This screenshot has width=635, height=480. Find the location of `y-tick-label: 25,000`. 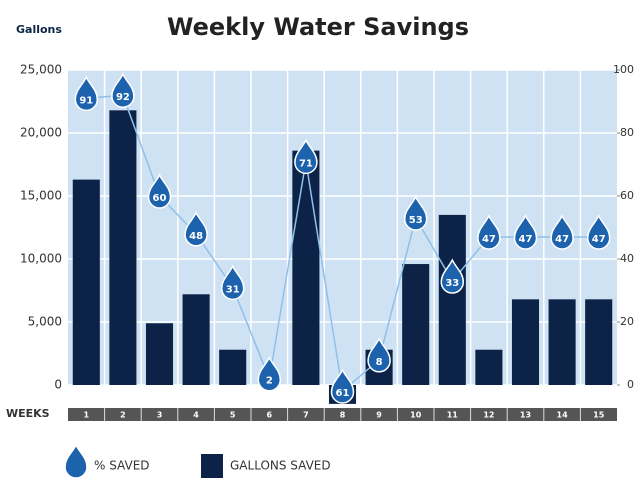

y-tick-label: 25,000 is located at coordinates (41, 70).